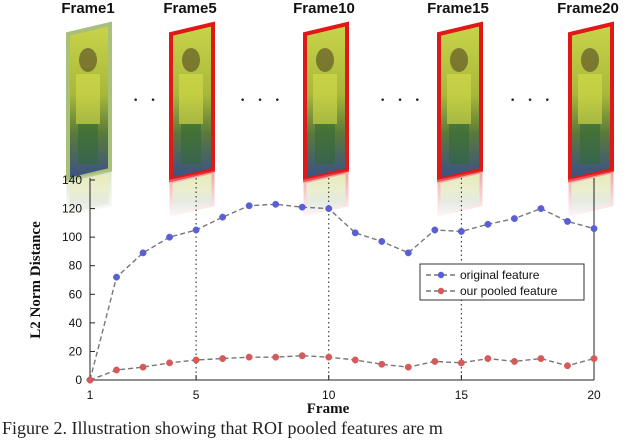 The width and height of the screenshot is (626, 440). Describe the element at coordinates (262, 100) in the screenshot. I see `ellipsis-2: · · ·` at that location.